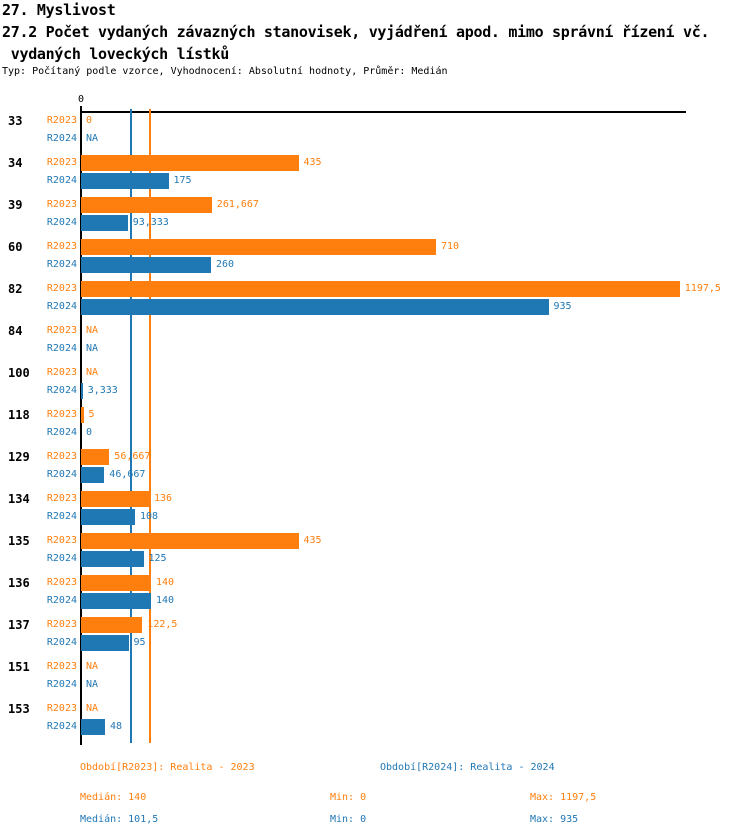 This screenshot has width=750, height=834. What do you see at coordinates (91, 414) in the screenshot?
I see `value-label: 5` at bounding box center [91, 414].